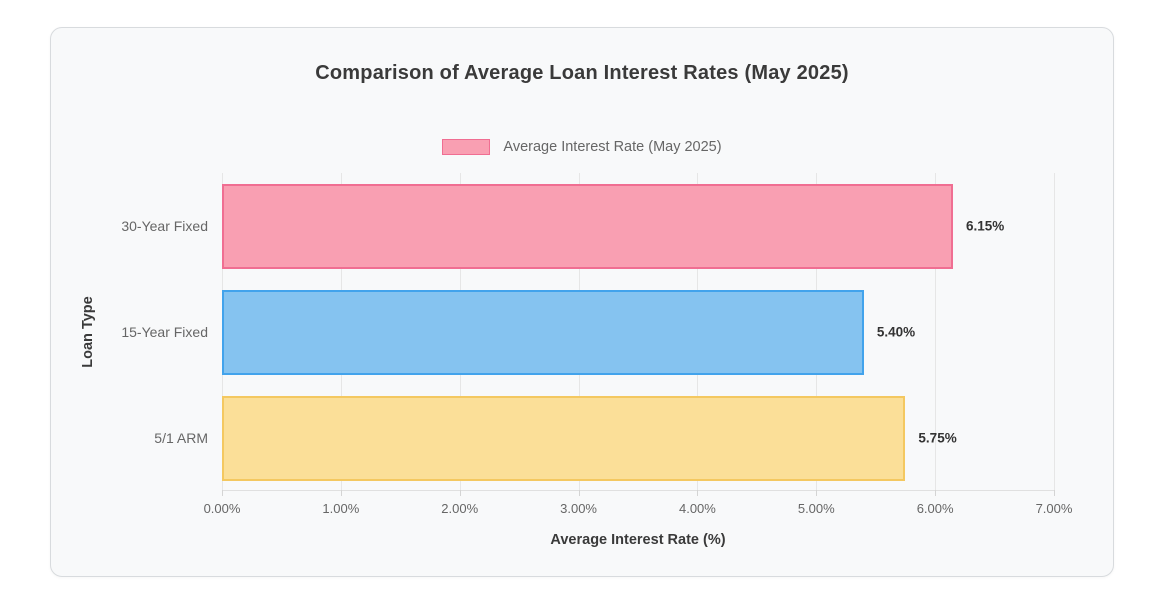 Image resolution: width=1164 pixels, height=609 pixels. I want to click on legend-label: Average Interest Rate (May 2025), so click(612, 147).